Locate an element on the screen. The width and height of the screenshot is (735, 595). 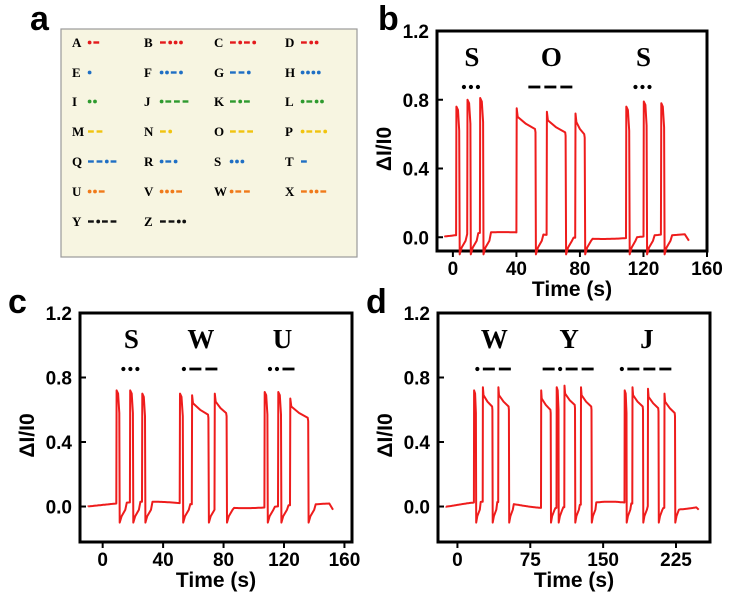
morse-letter-g: G is located at coordinates (219, 72).